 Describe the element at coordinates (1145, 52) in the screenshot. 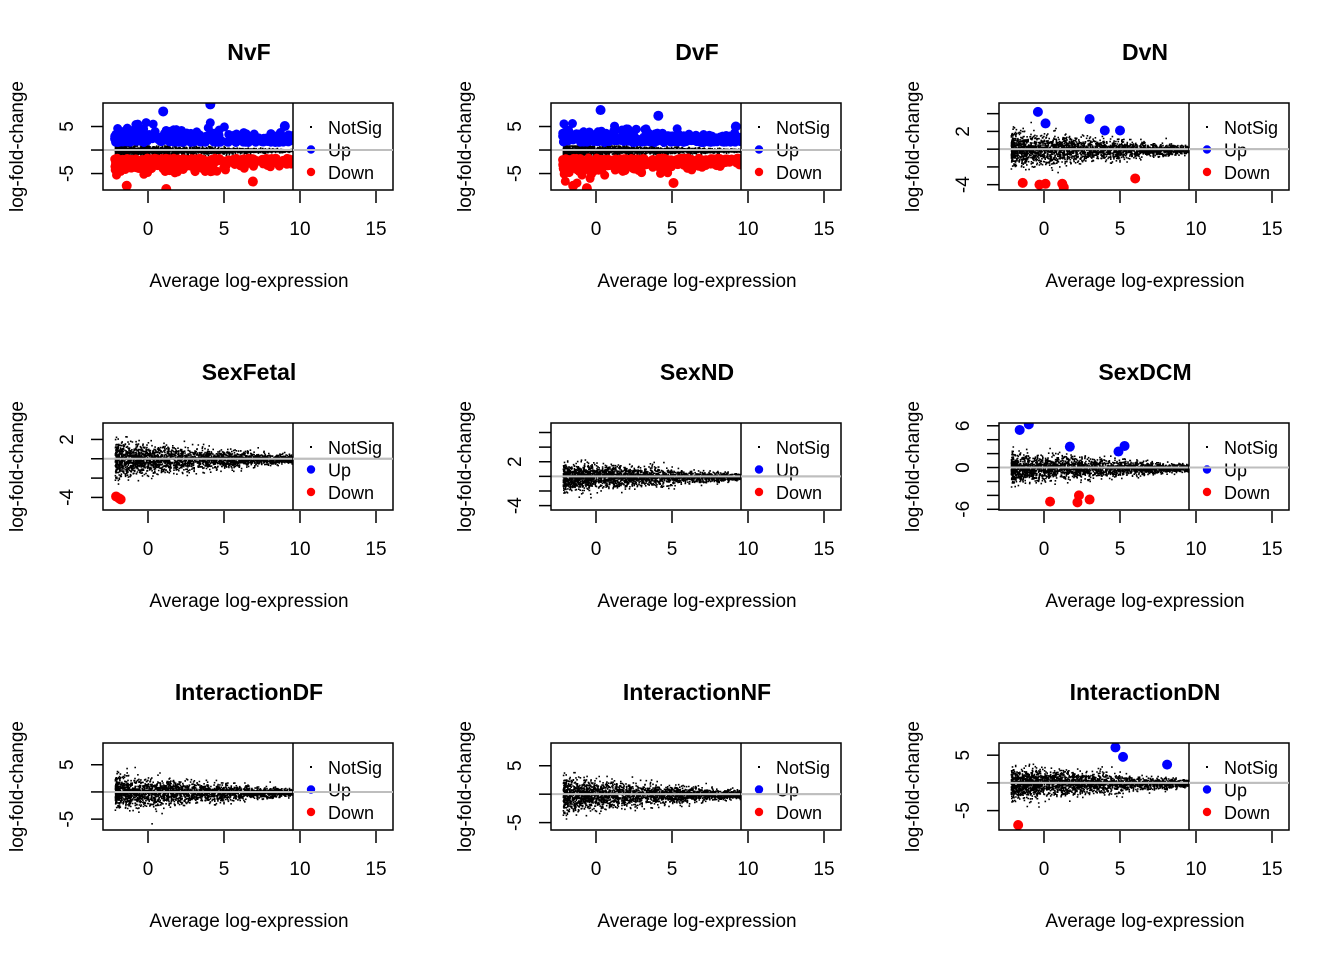

I see `panel-title: DvN` at that location.